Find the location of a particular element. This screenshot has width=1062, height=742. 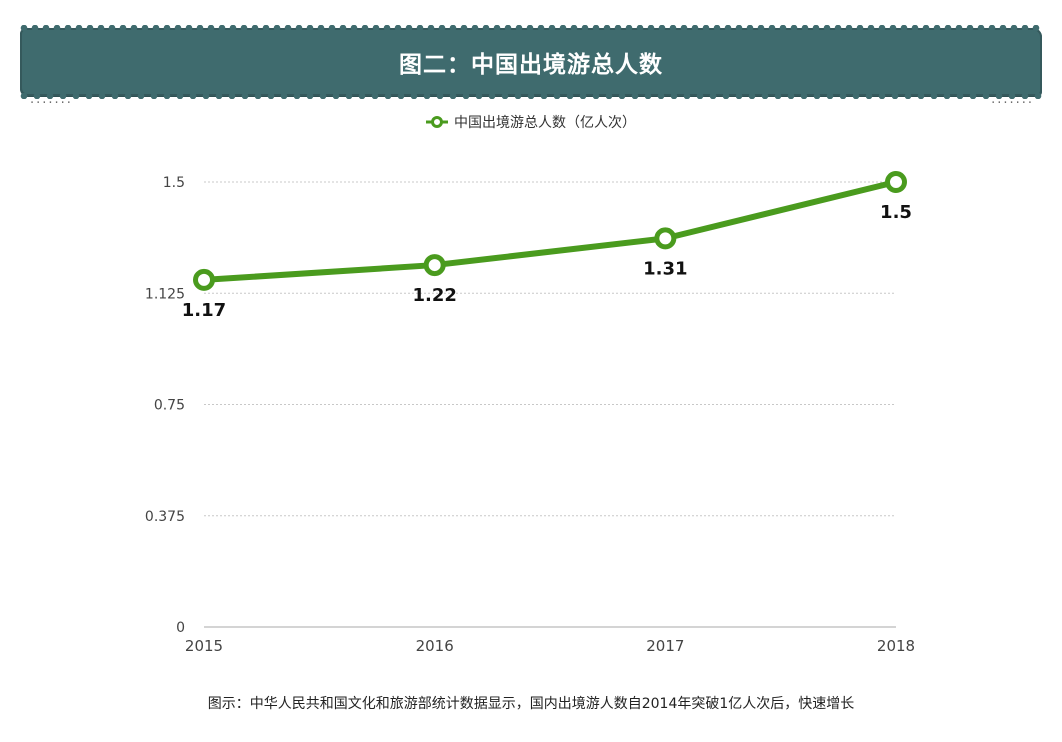

x-tick-label: 2018 is located at coordinates (896, 646).